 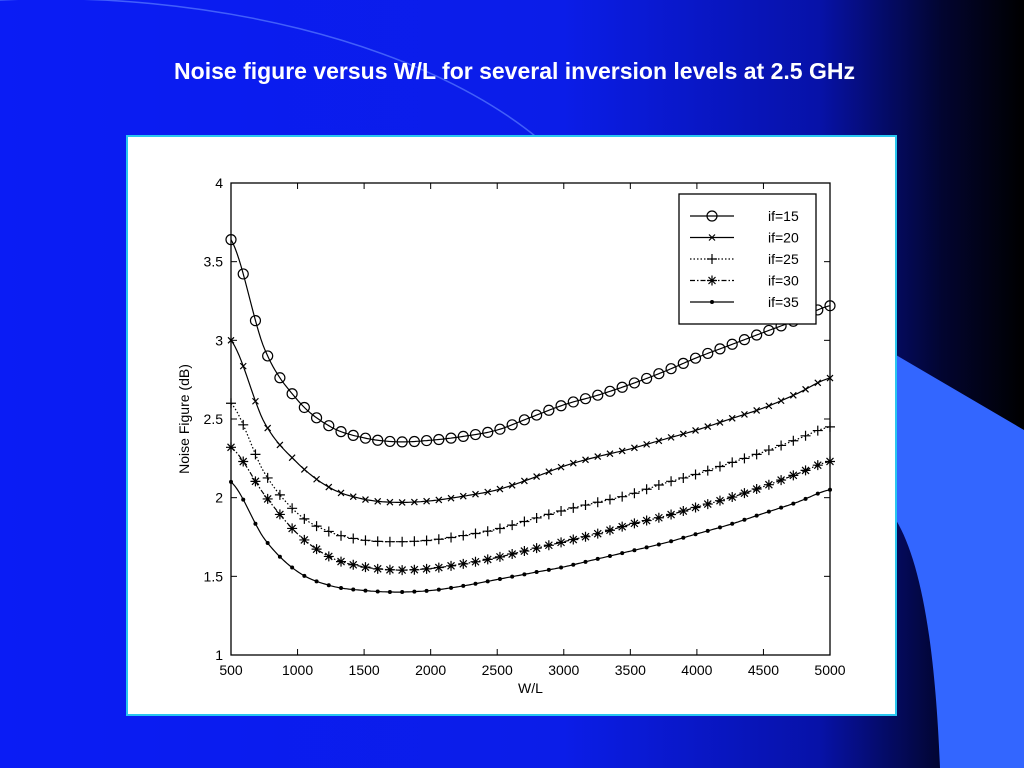 I want to click on y-tick-label: 2.5, so click(x=214, y=419).